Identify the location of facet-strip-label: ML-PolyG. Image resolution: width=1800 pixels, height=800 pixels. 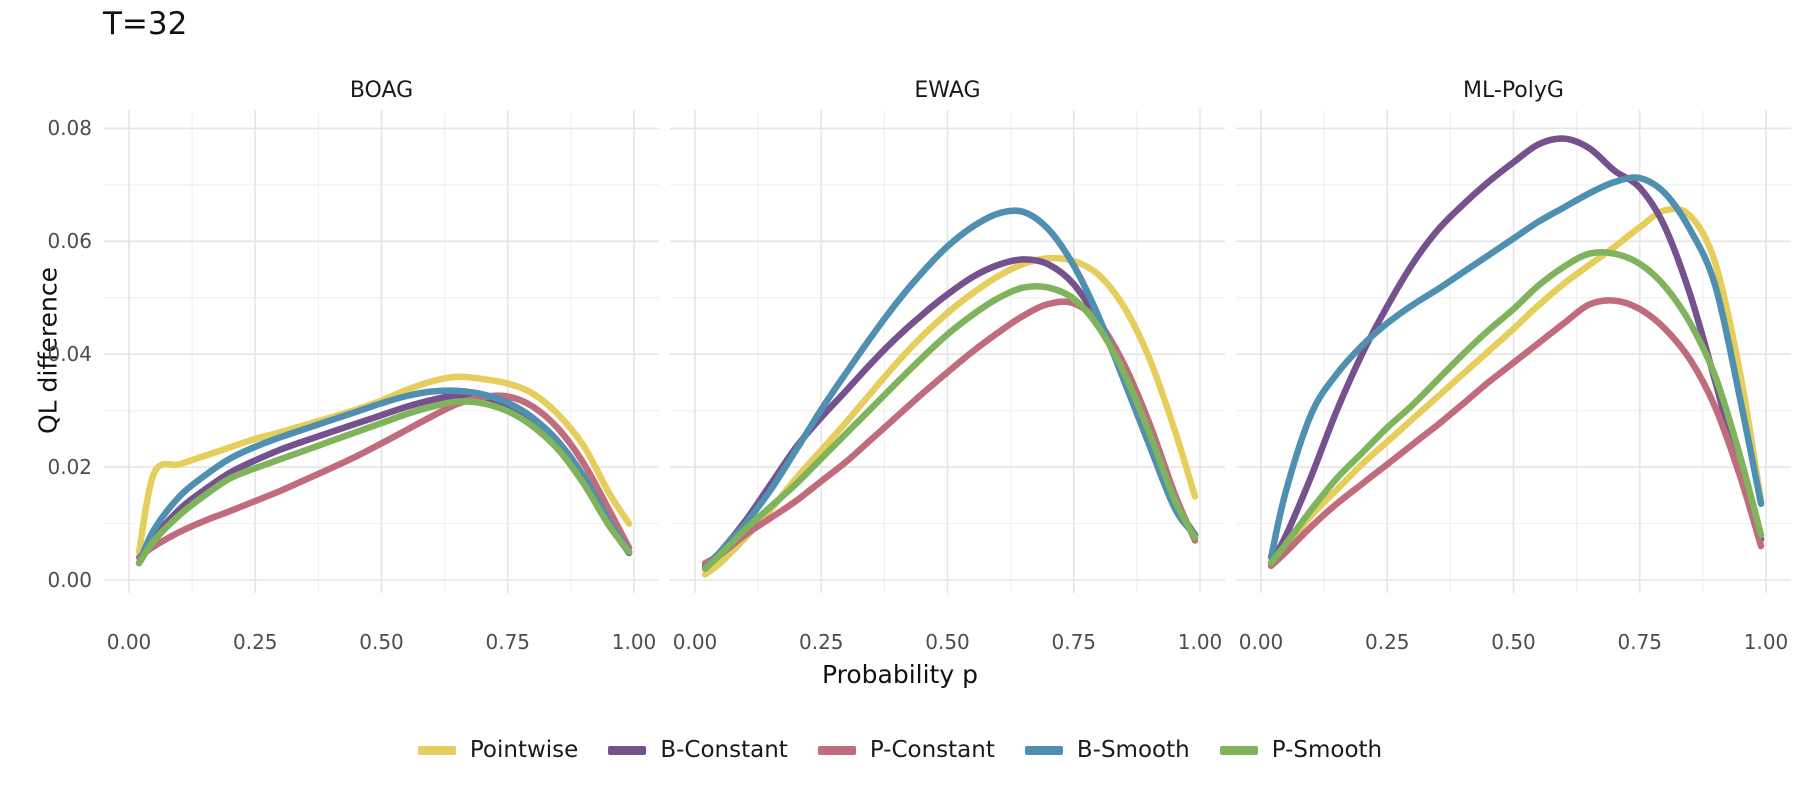
(1513, 90).